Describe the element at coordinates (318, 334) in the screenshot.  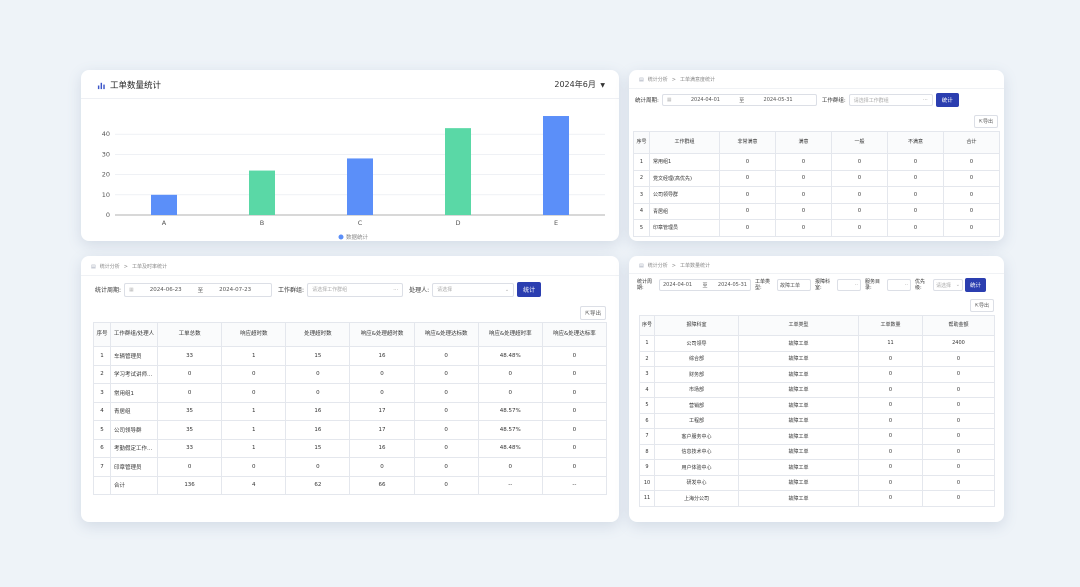
I see `column-header: 处理超时数` at that location.